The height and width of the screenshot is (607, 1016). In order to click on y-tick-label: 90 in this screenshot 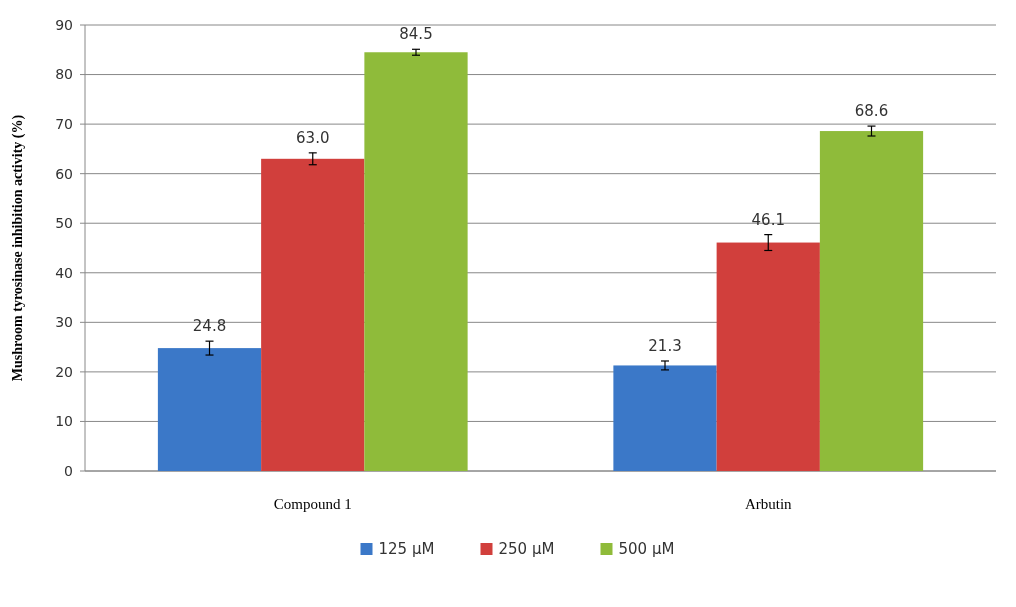, I will do `click(64, 24)`.